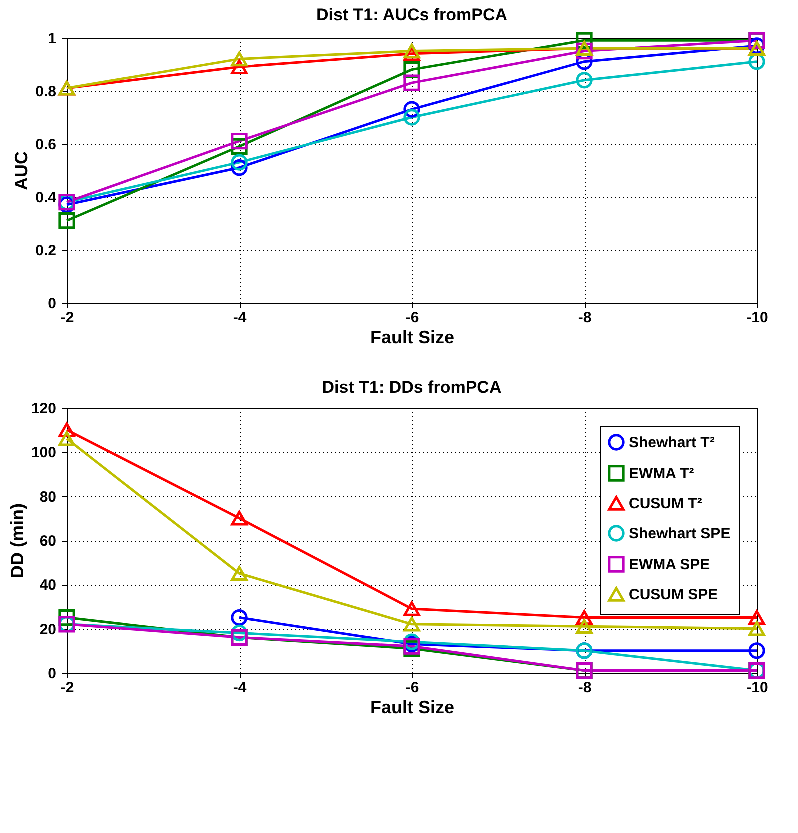 This screenshot has width=798, height=833. Describe the element at coordinates (43, 453) in the screenshot. I see `y-tick-label: 100` at that location.